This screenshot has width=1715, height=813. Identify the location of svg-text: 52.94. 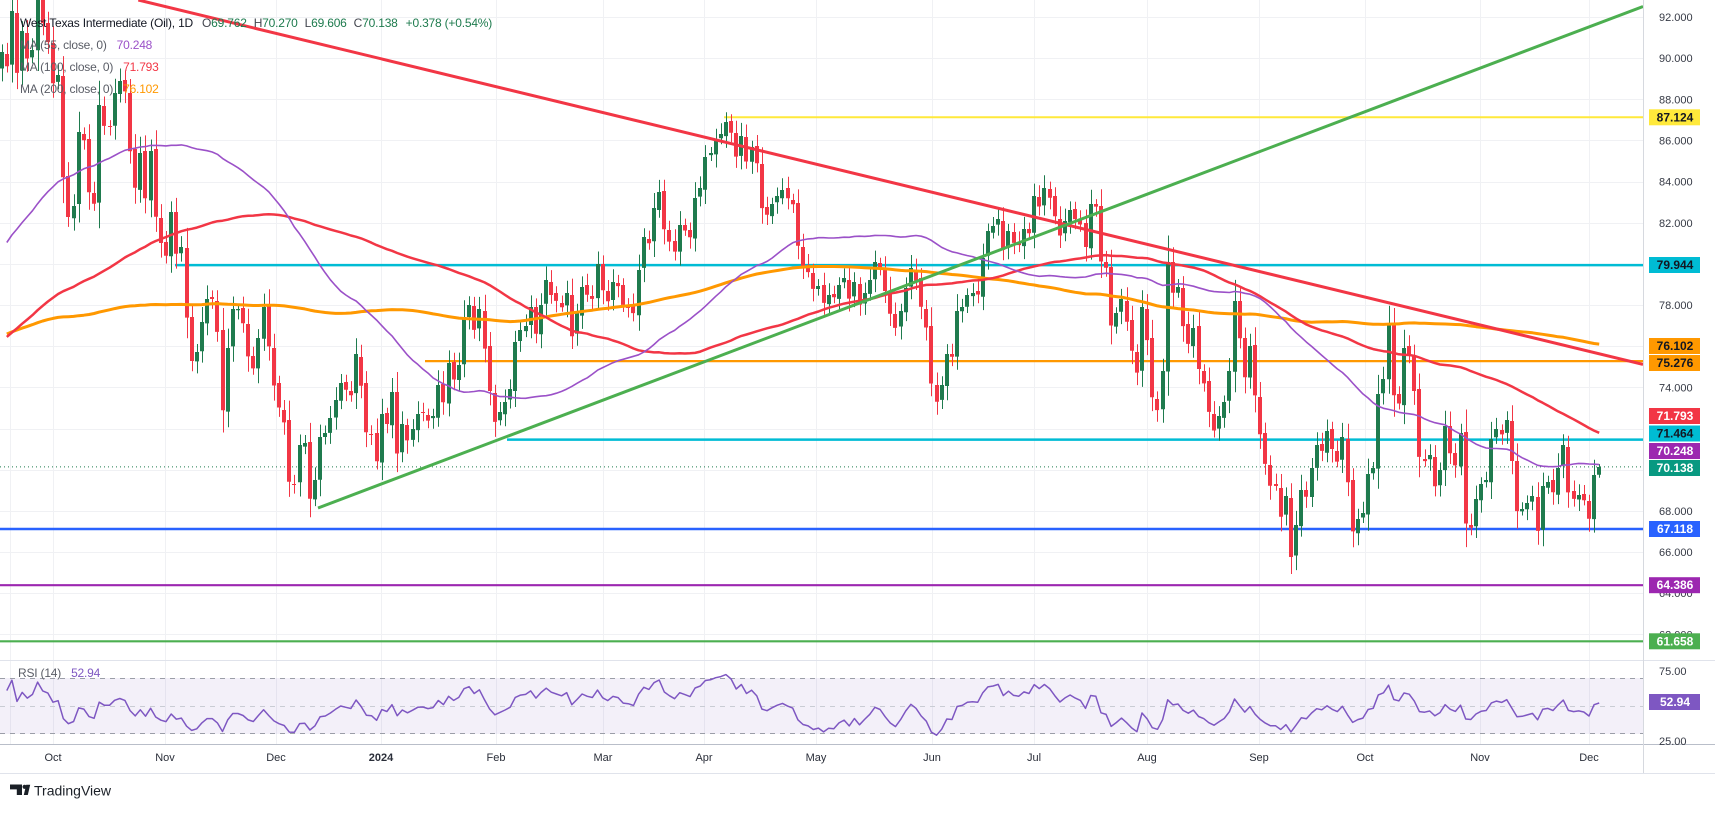
(1675, 702).